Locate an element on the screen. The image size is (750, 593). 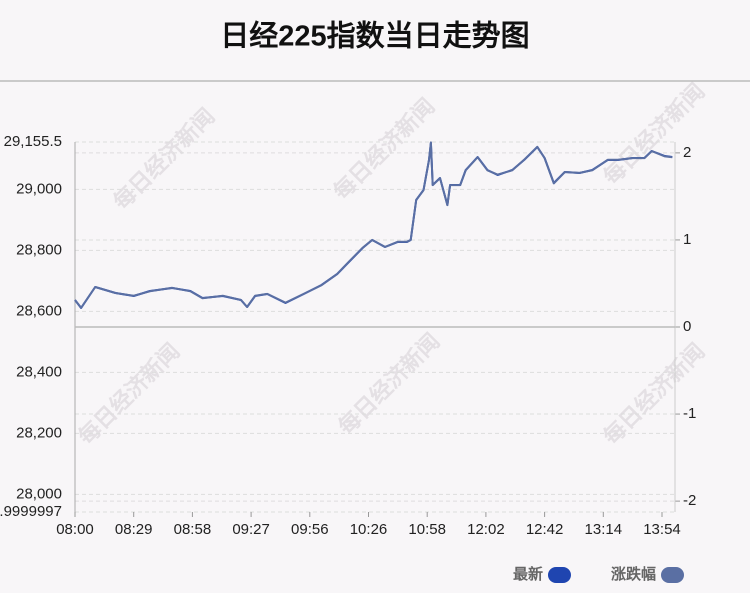
y2-tick-label: 0 is located at coordinates (687, 326).